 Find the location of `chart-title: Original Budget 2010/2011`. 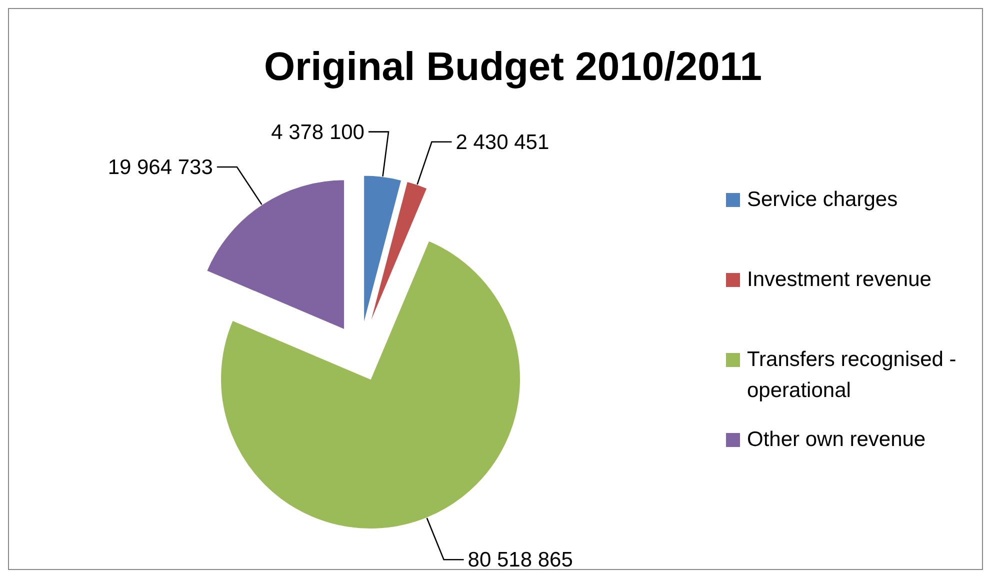

chart-title: Original Budget 2010/2011 is located at coordinates (513, 67).